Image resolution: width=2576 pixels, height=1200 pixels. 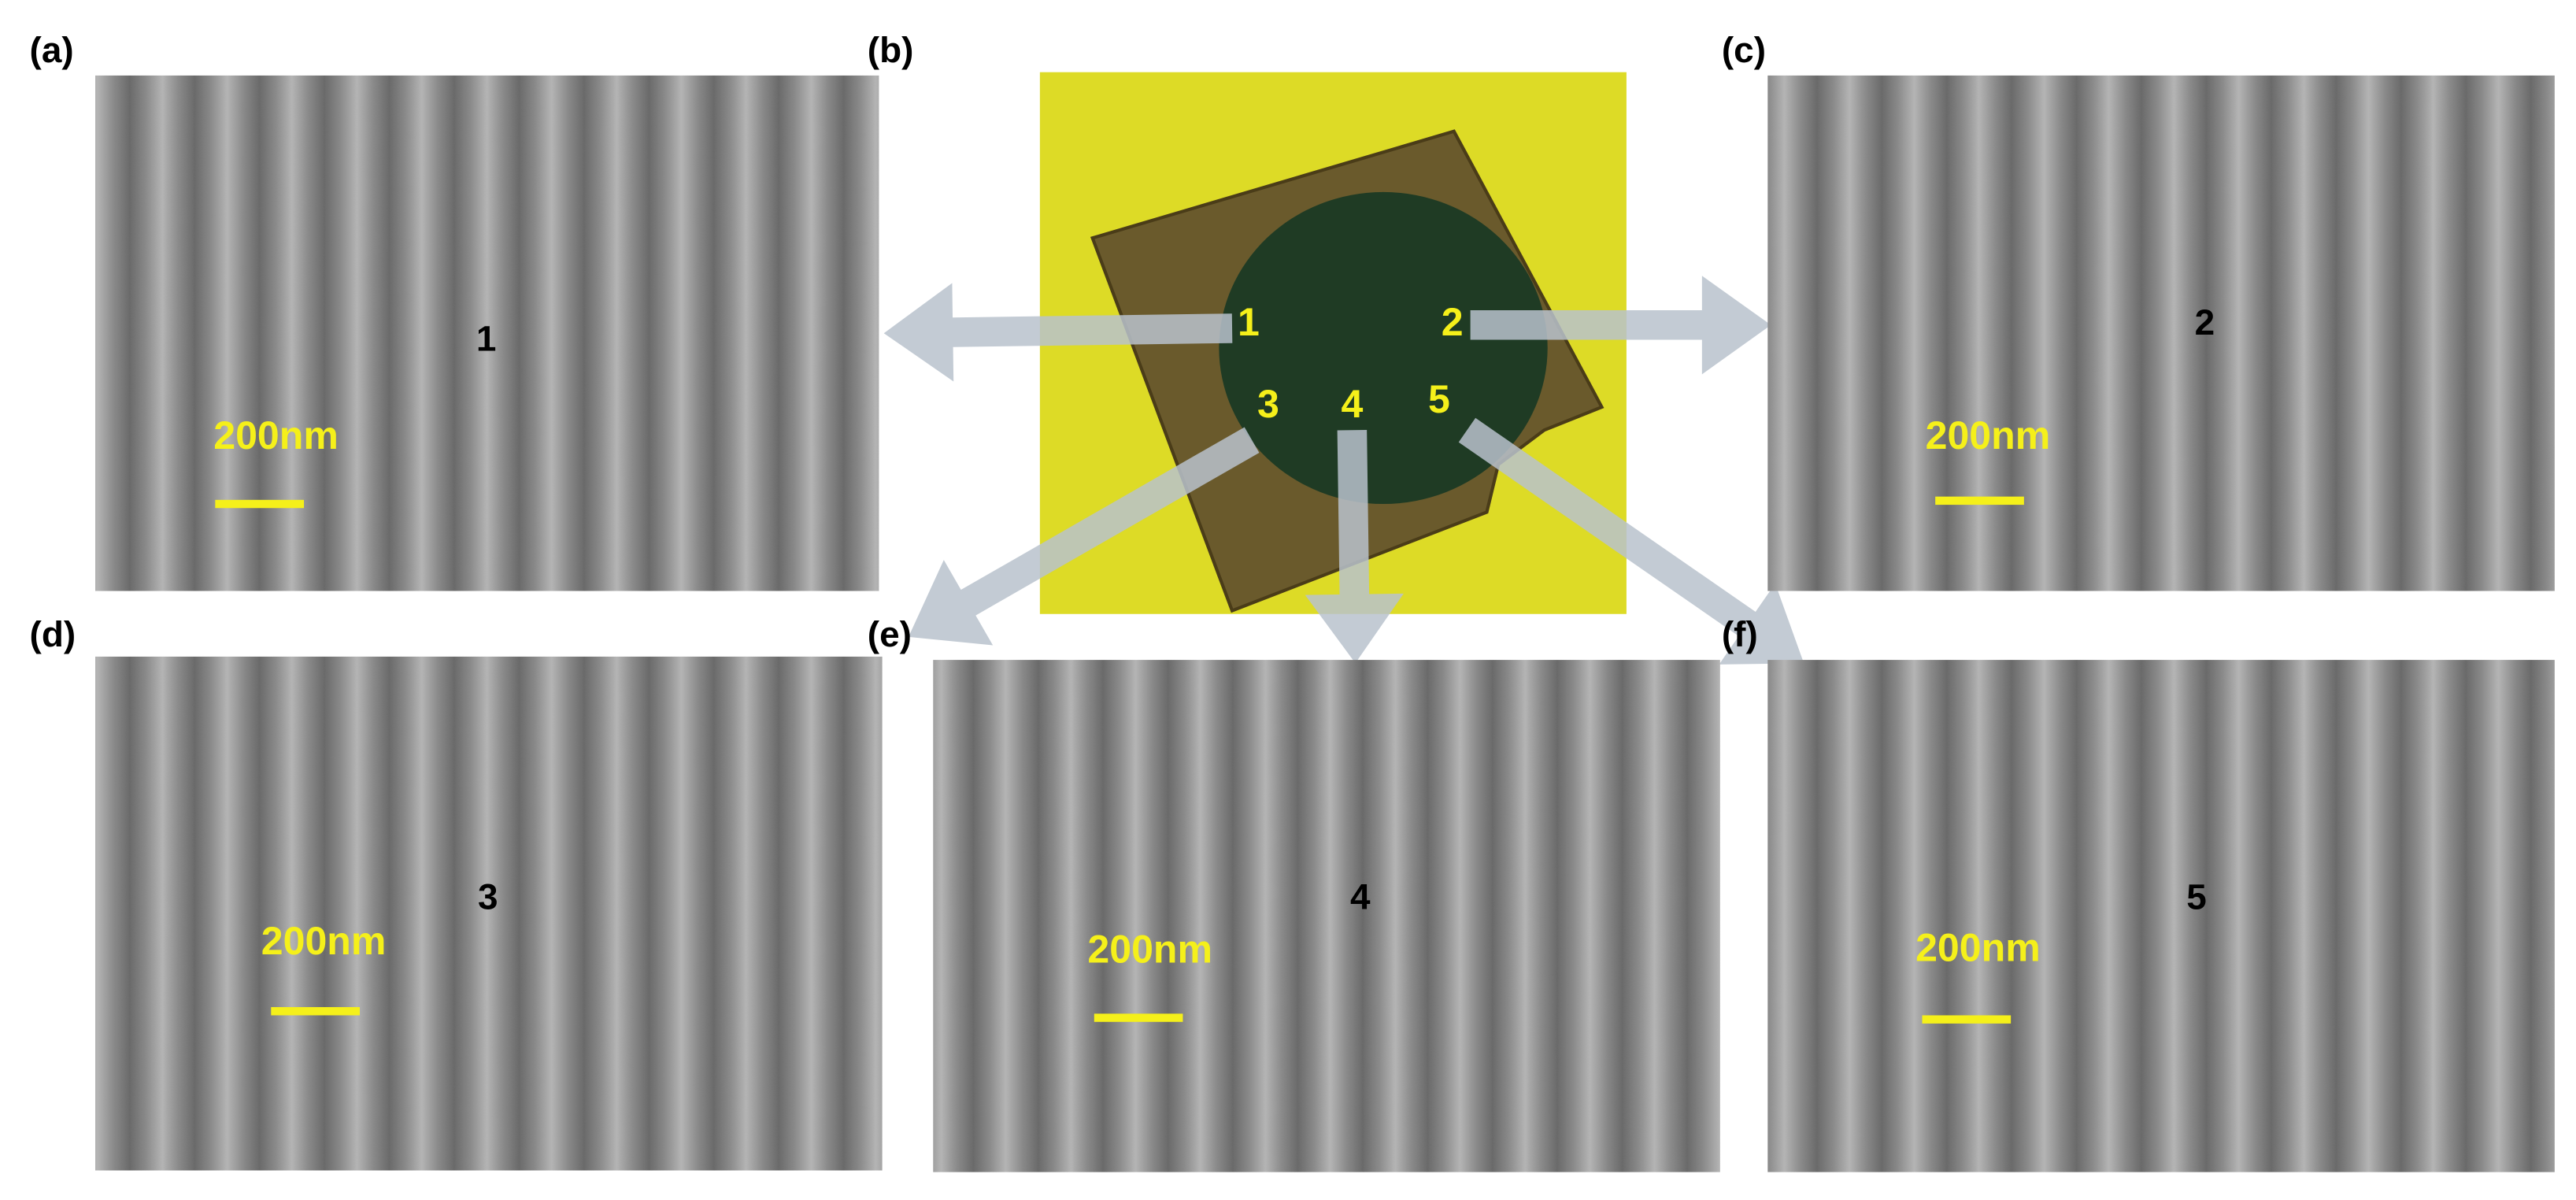 What do you see at coordinates (1740, 633) in the screenshot?
I see `panel-label: (f)` at bounding box center [1740, 633].